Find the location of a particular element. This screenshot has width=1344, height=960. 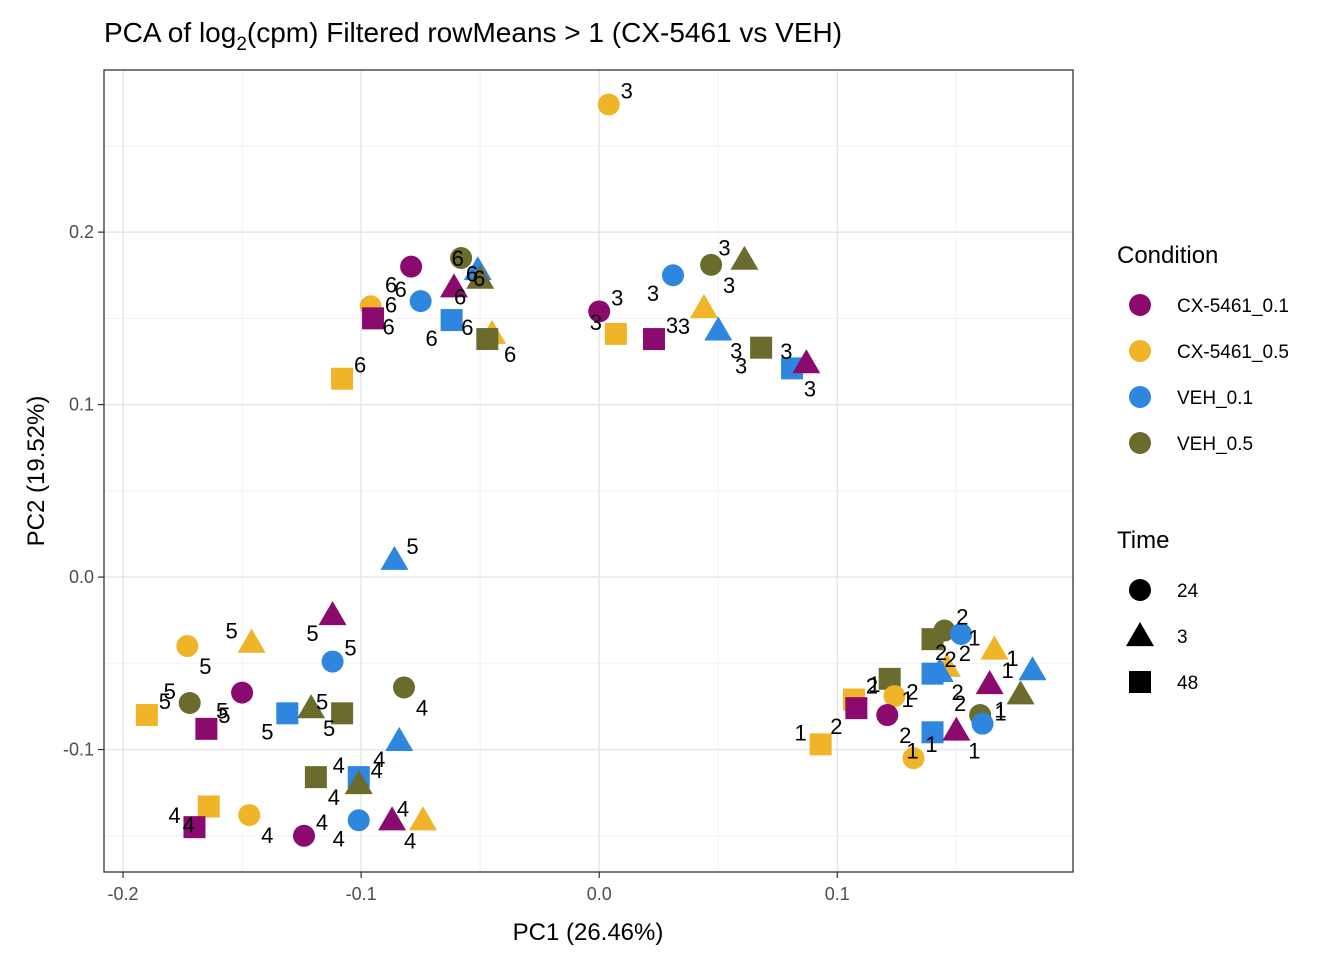

legend-condition-label: VEH_0.1 is located at coordinates (1215, 398).